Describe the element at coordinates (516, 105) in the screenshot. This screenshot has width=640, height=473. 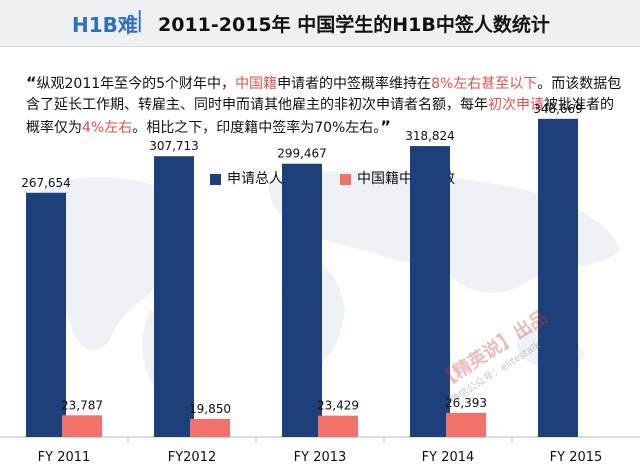
I see `quote-highlight: 初次申请` at that location.